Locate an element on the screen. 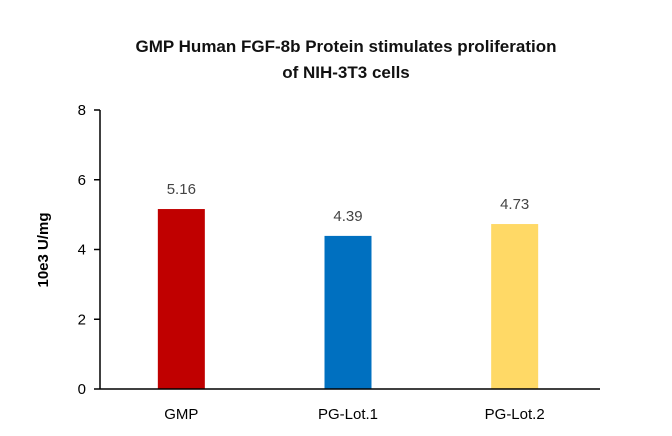  y-axis-ticks: 0 2 4 6 8 is located at coordinates (89, 250).